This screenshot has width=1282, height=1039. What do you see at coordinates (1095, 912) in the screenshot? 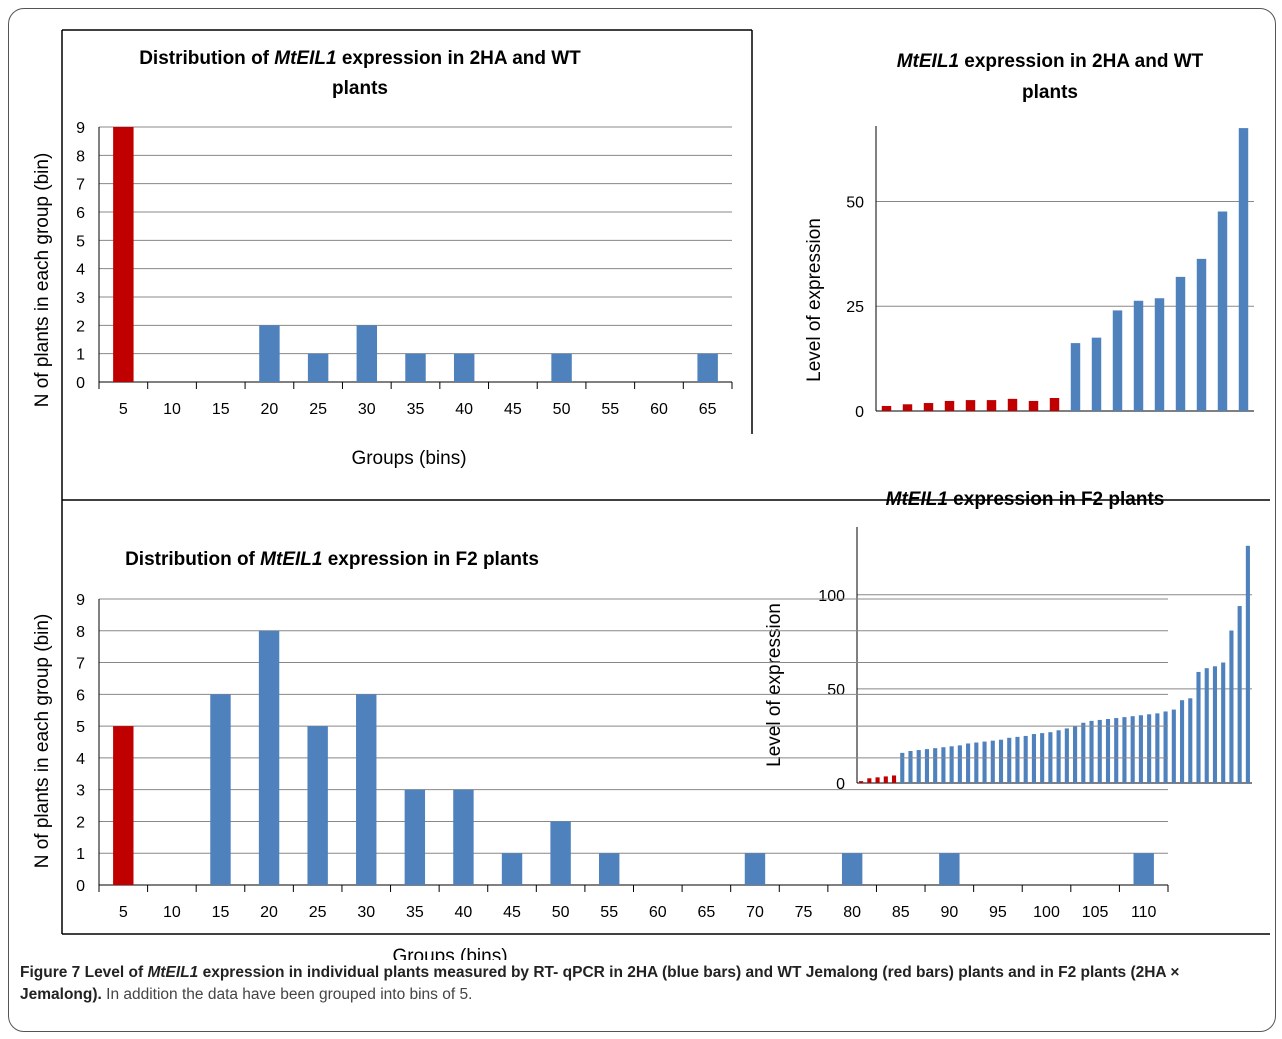
I see `x-tick-label: 105` at bounding box center [1095, 912].